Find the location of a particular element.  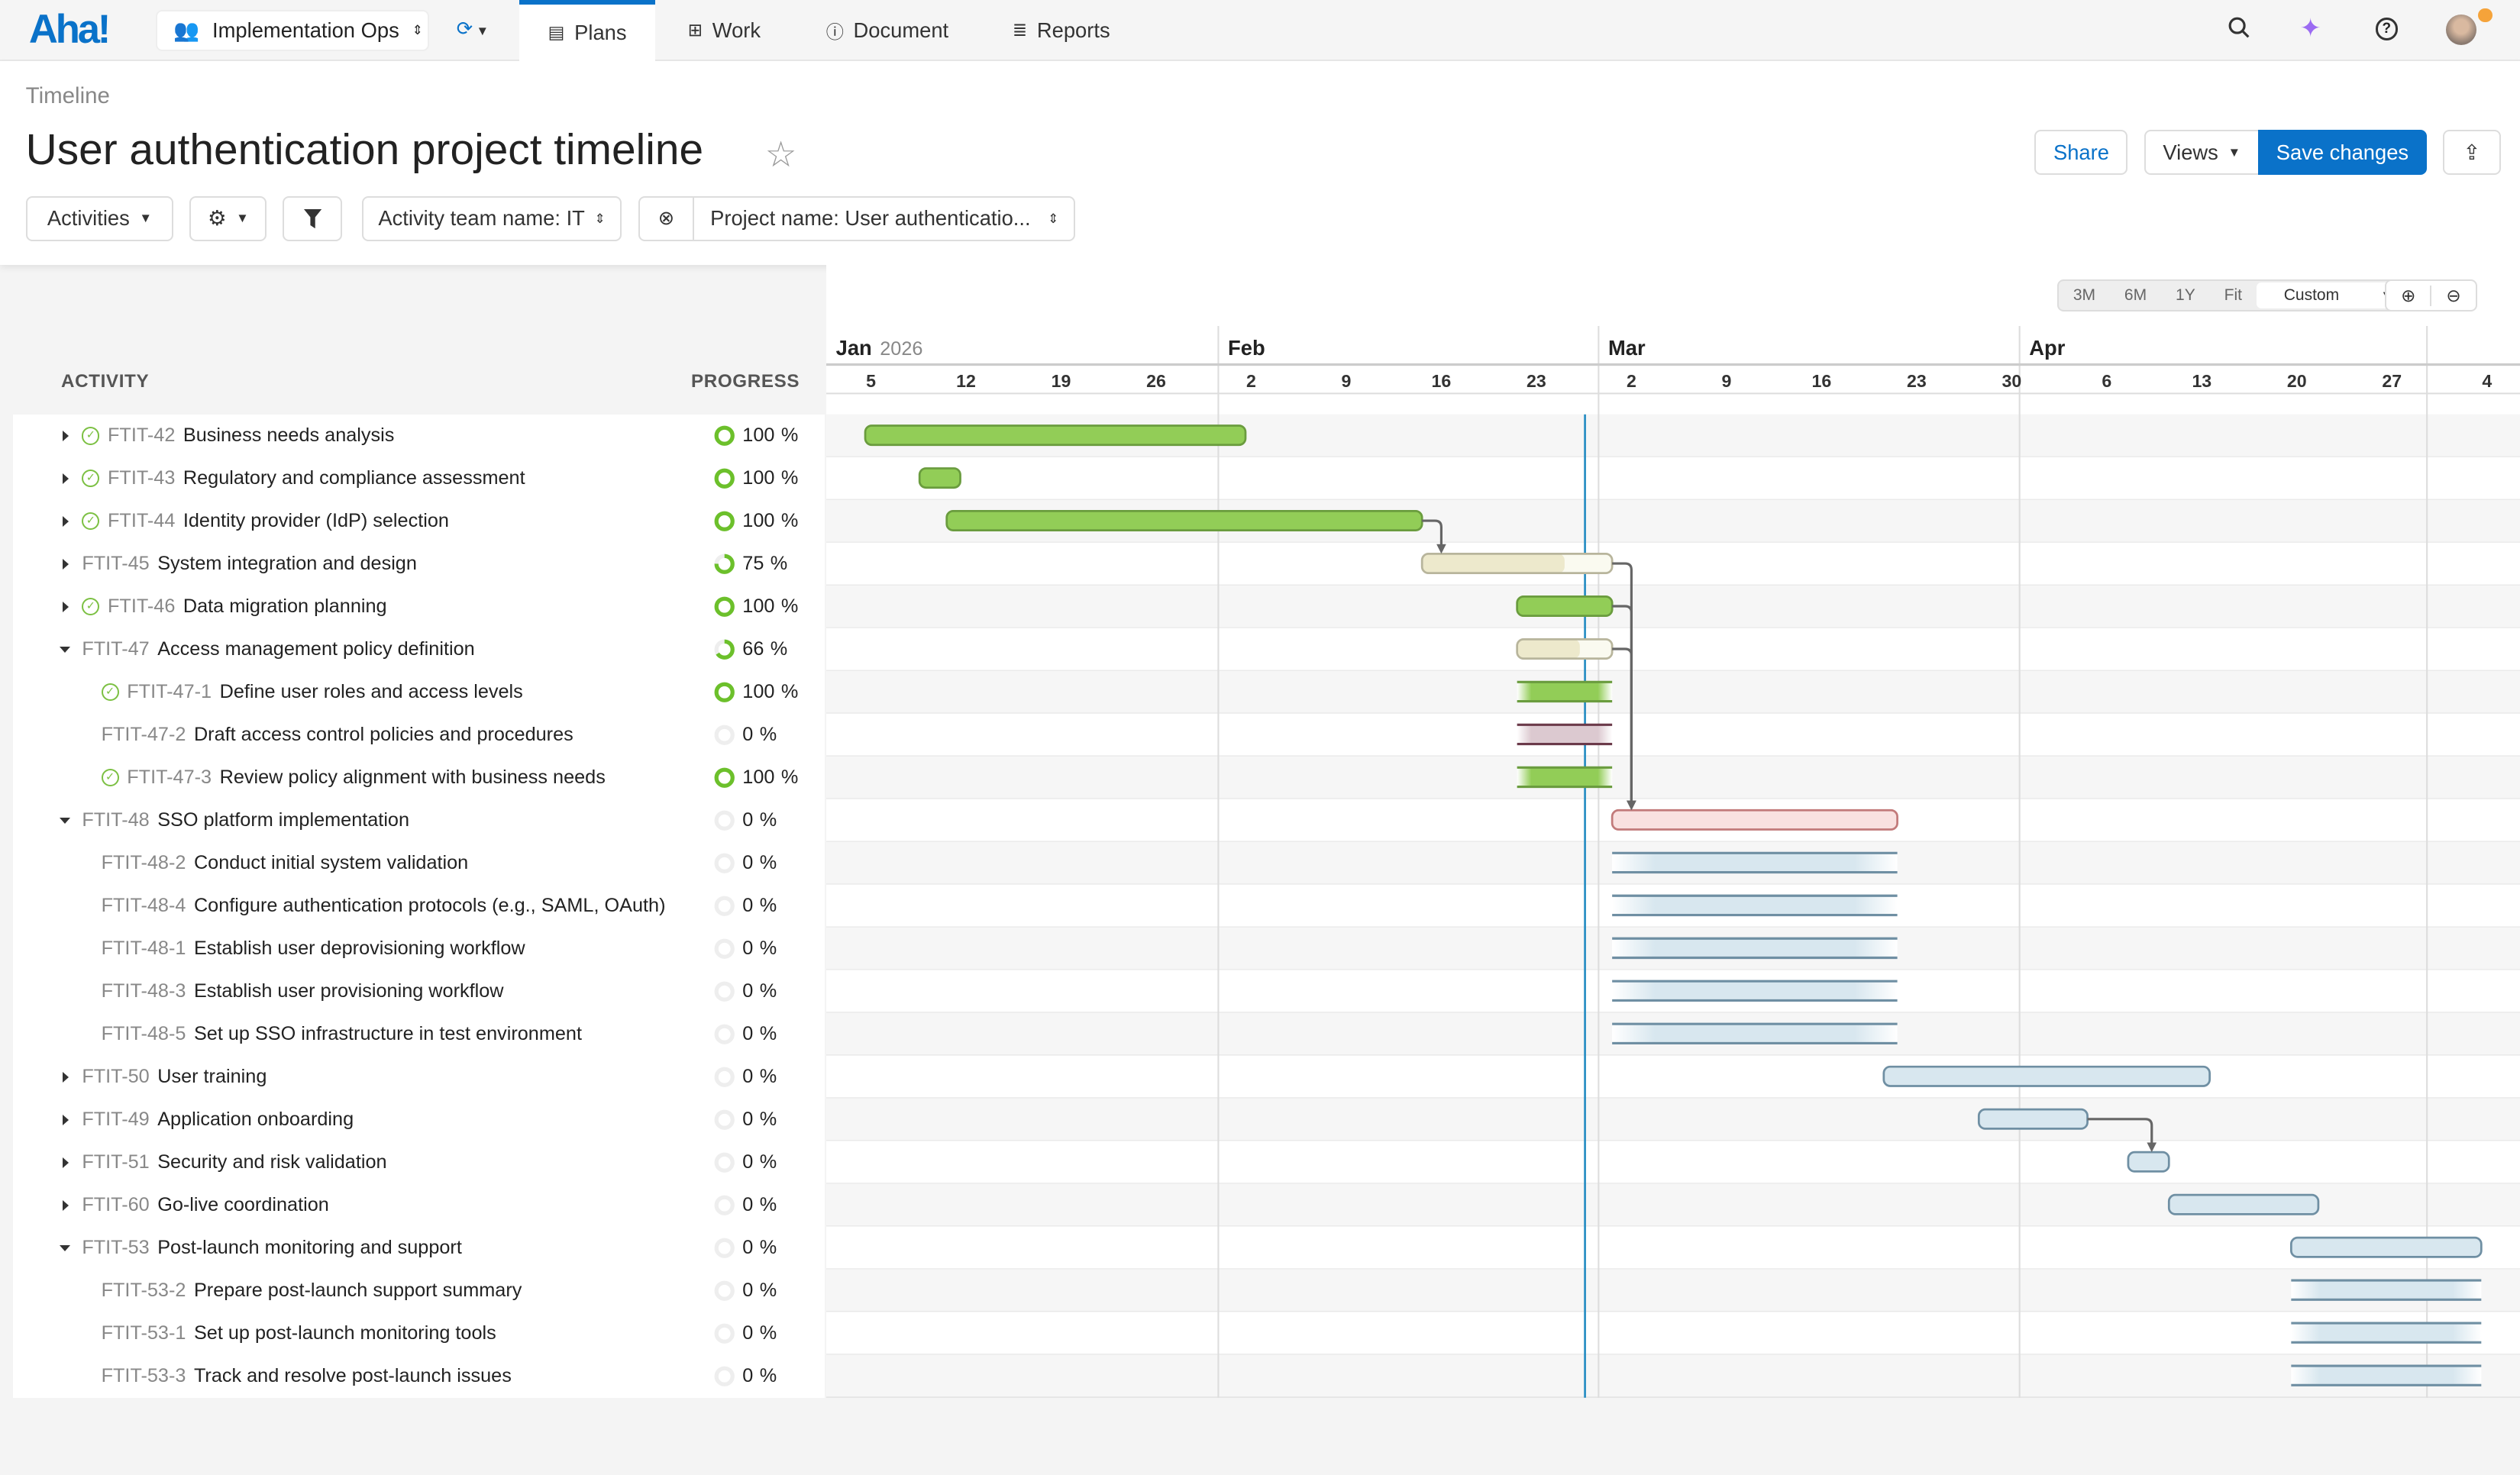

activity-id: FTIT-47-1 is located at coordinates (169, 692).